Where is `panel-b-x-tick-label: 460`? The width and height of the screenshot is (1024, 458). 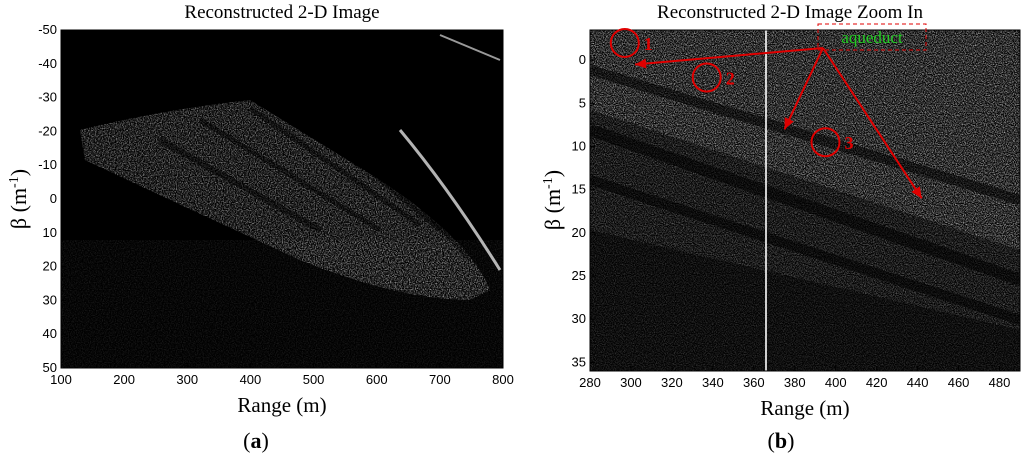 panel-b-x-tick-label: 460 is located at coordinates (959, 382).